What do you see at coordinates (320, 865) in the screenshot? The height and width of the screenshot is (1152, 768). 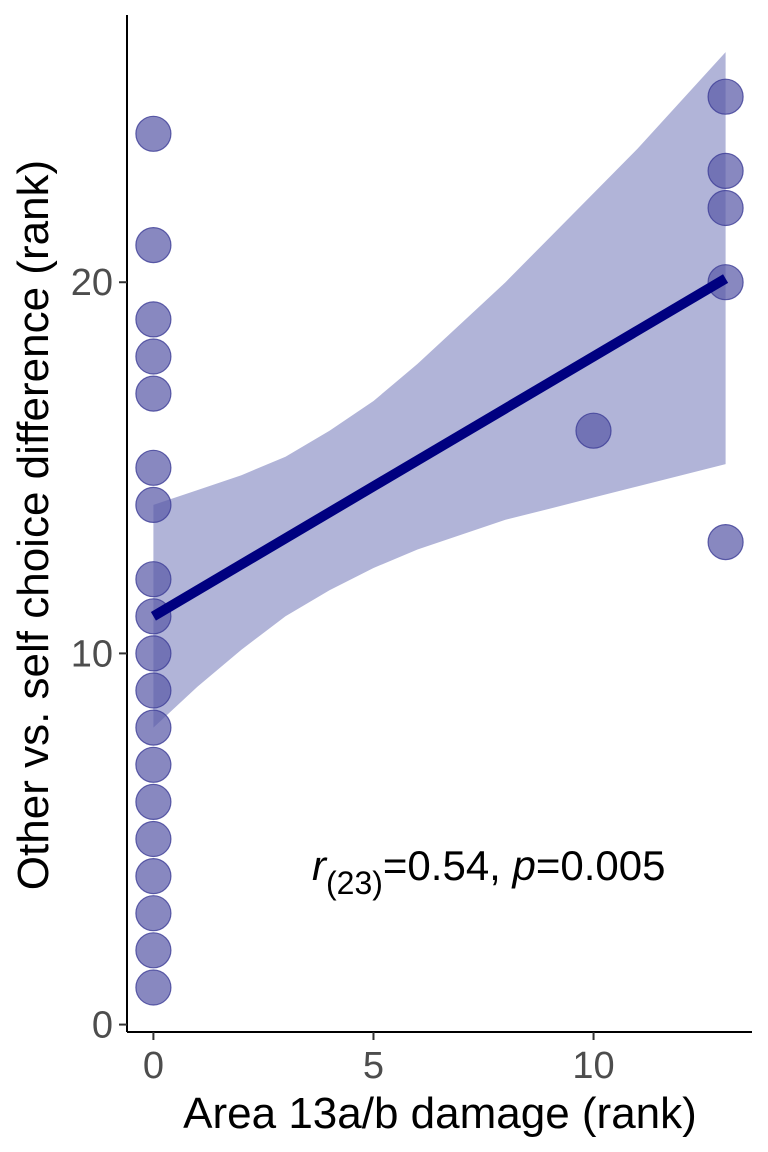 I see `r-symbol: r` at bounding box center [320, 865].